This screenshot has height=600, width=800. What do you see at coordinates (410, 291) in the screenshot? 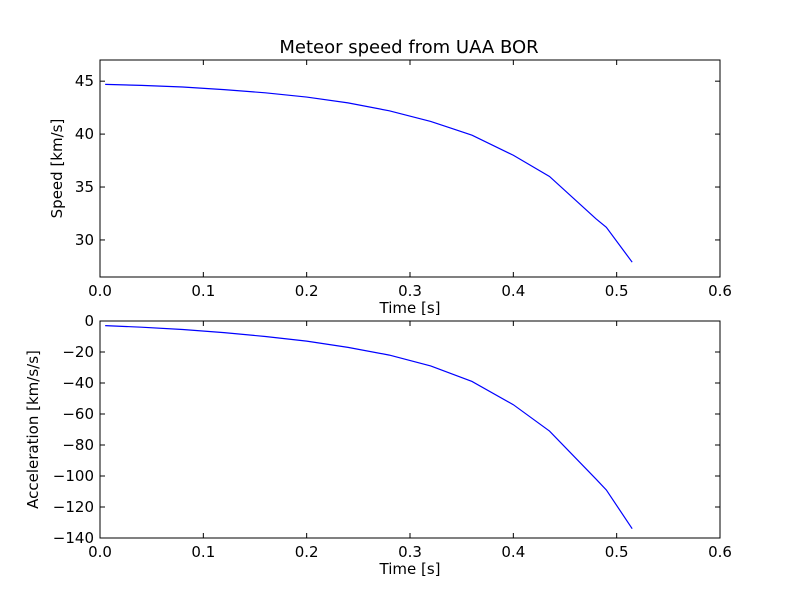
I see `speed-x-tick-label: 0.3` at bounding box center [410, 291].